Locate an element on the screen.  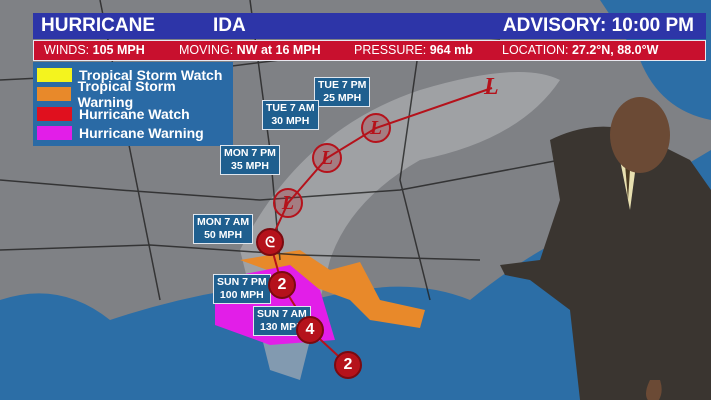
legend-item: Tropical Storm Warning is located at coordinates (133, 94).